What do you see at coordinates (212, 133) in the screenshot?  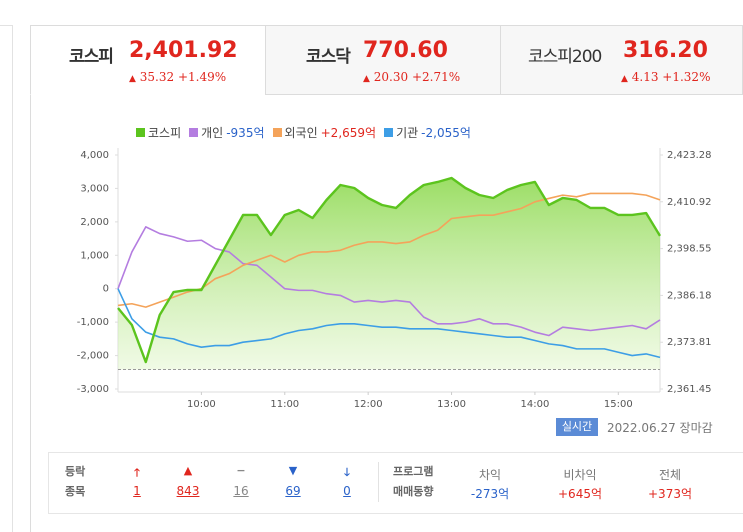 I see `legend-name: 개인` at bounding box center [212, 133].